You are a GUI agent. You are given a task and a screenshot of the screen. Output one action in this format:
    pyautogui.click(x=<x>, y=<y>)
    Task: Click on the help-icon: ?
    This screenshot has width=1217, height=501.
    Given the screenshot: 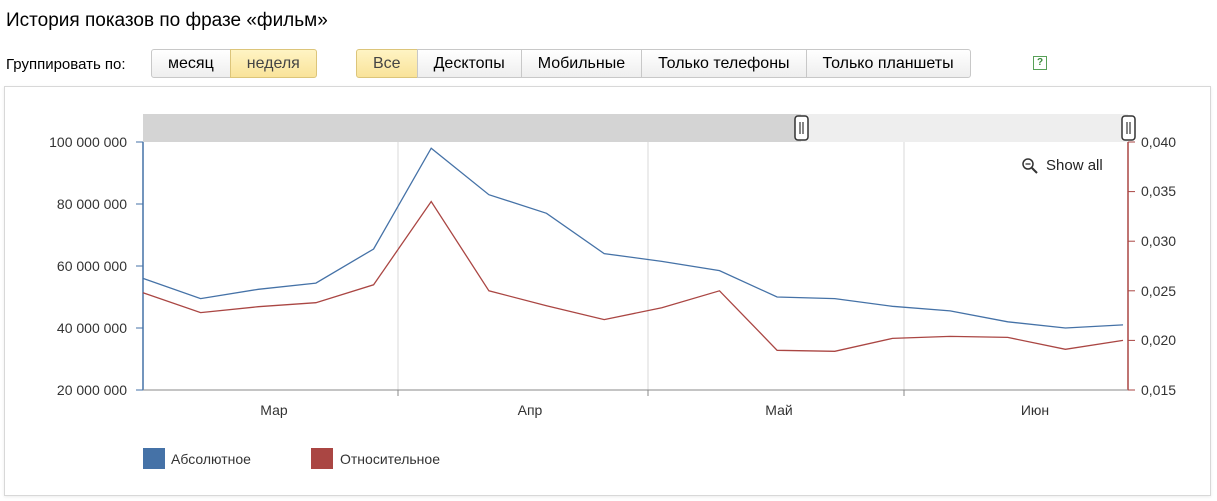 What is the action you would take?
    pyautogui.click(x=1040, y=63)
    